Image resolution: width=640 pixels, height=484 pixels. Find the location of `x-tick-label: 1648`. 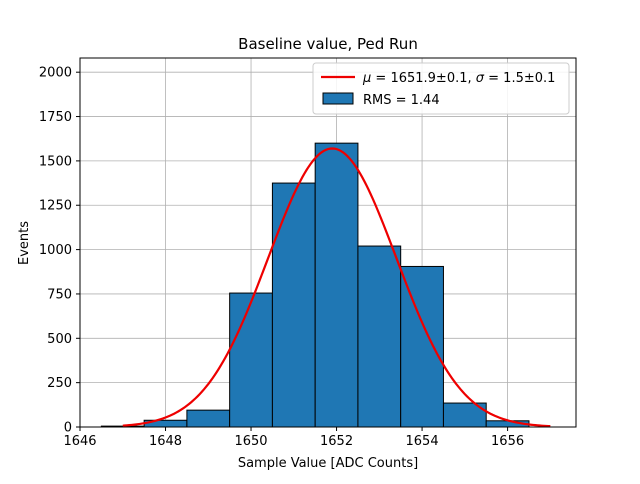

x-tick-label: 1648 is located at coordinates (165, 441).